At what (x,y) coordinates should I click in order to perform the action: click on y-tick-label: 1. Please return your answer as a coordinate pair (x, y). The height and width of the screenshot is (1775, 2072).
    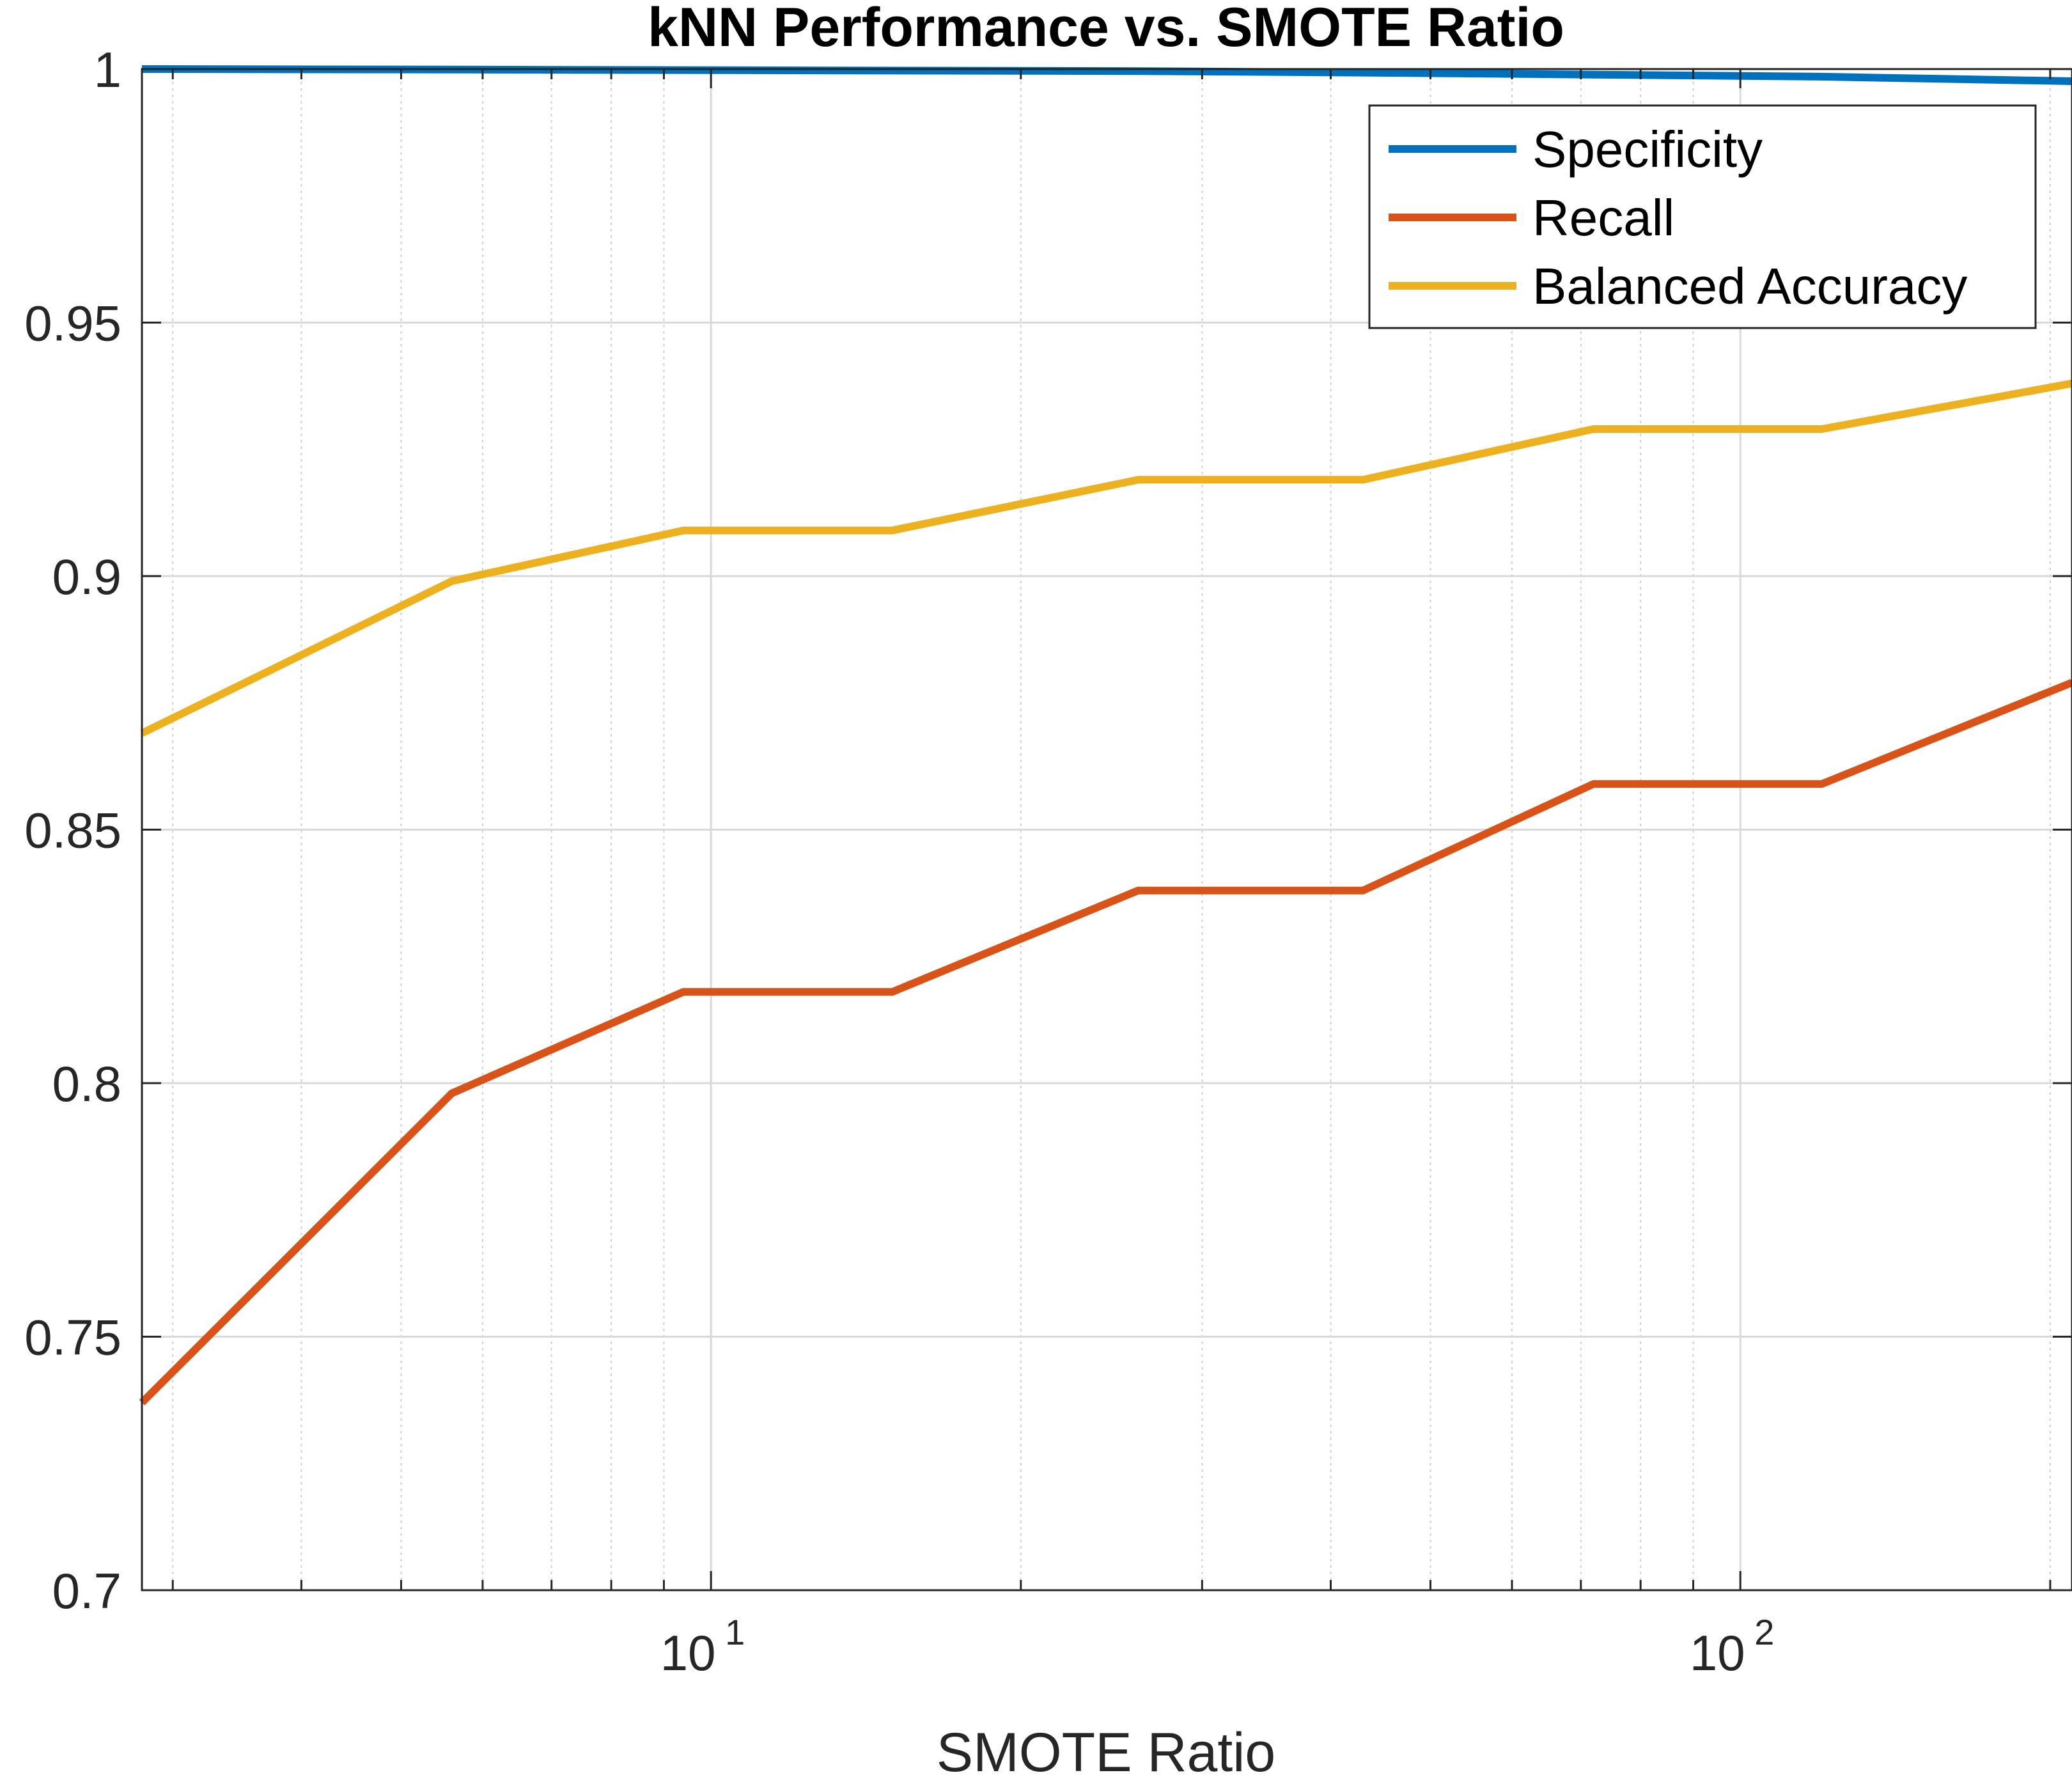
    Looking at the image, I should click on (107, 70).